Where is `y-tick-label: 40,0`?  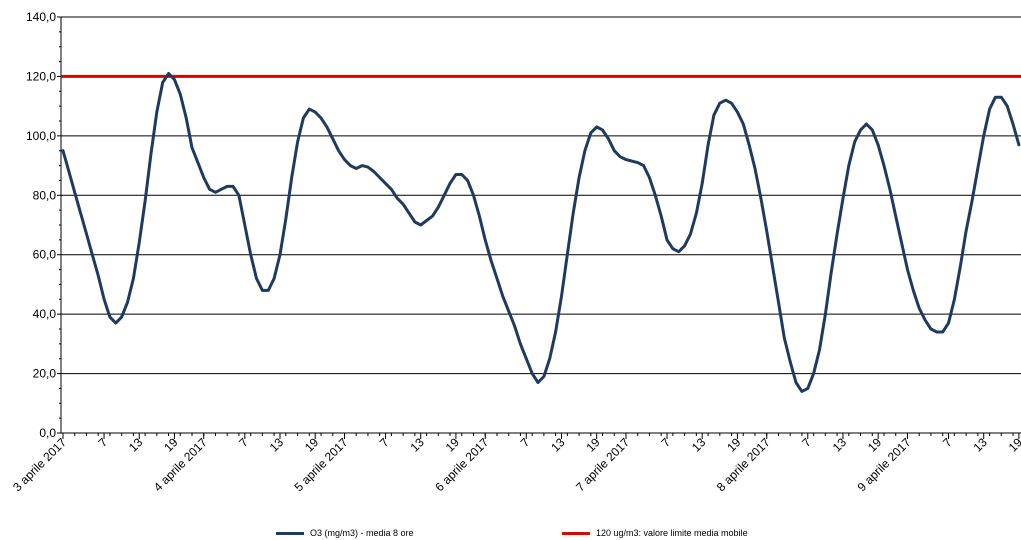
y-tick-label: 40,0 is located at coordinates (45, 314).